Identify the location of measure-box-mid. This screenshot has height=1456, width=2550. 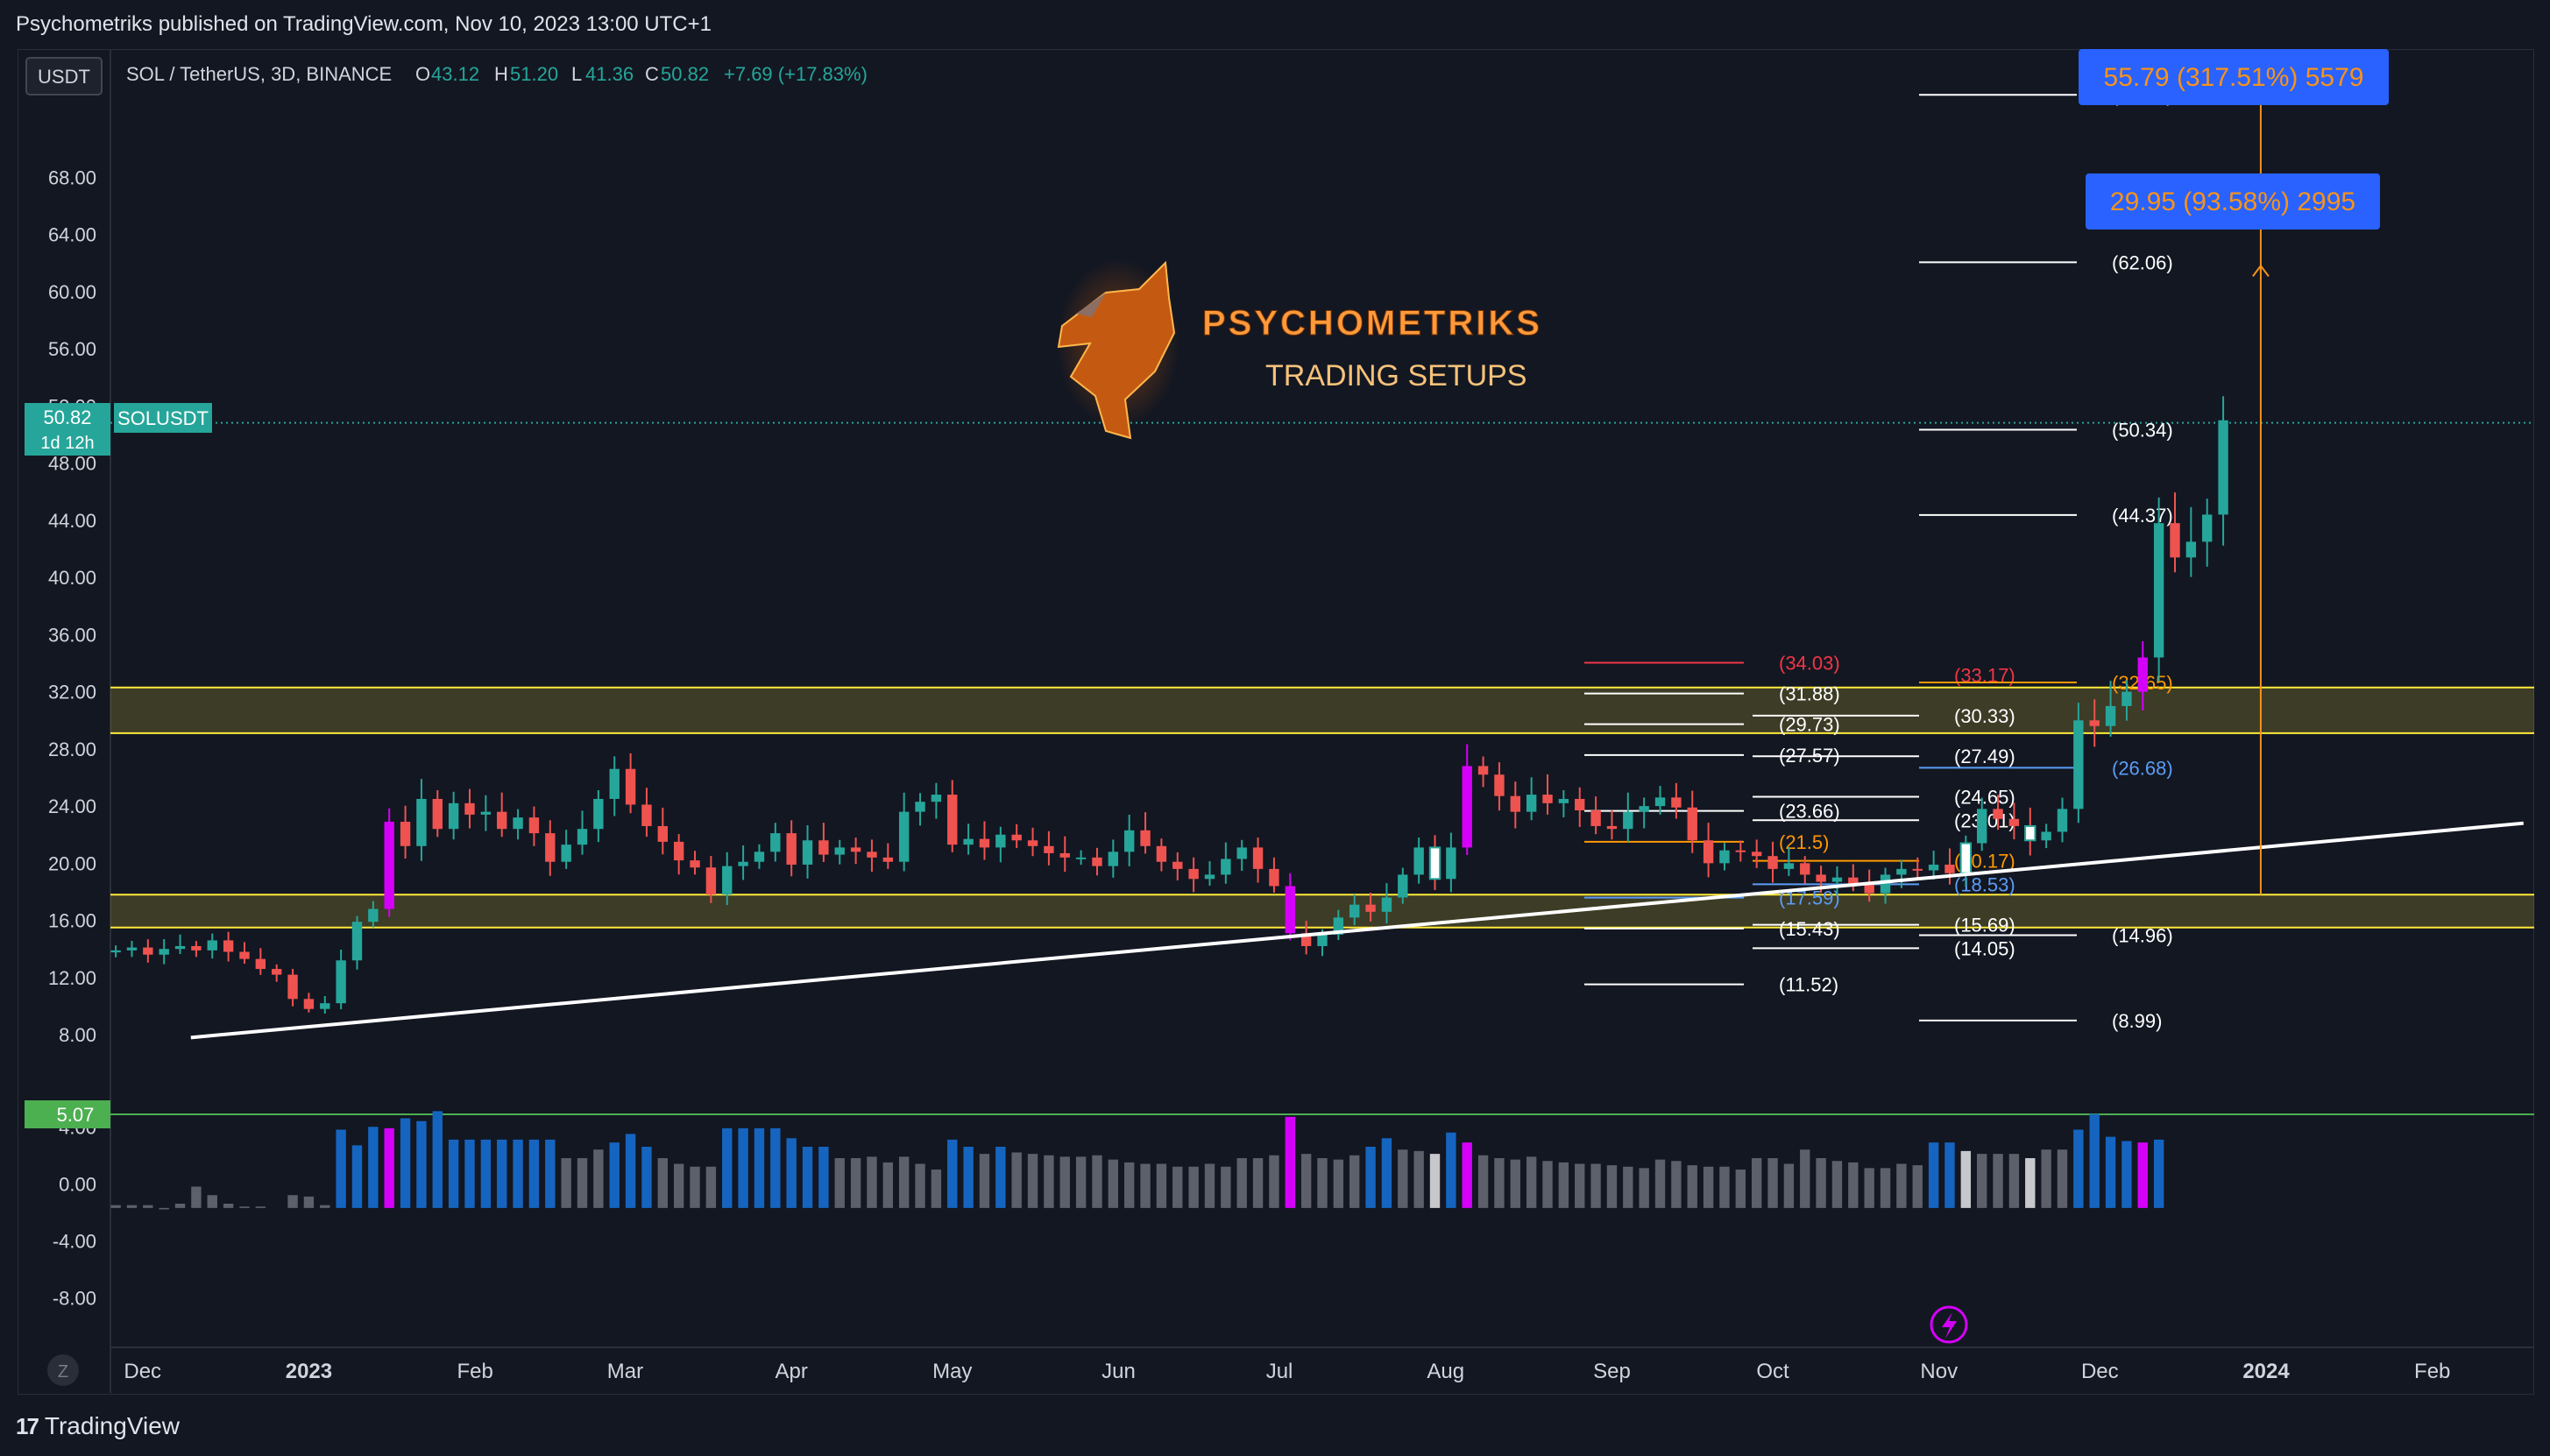
(2233, 201).